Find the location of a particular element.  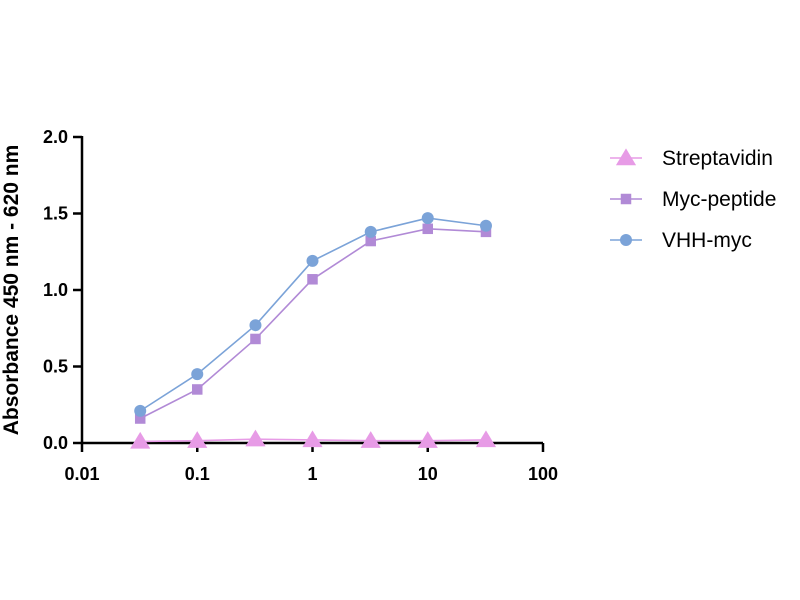

y-tick-label: 1.0 is located at coordinates (55, 290).